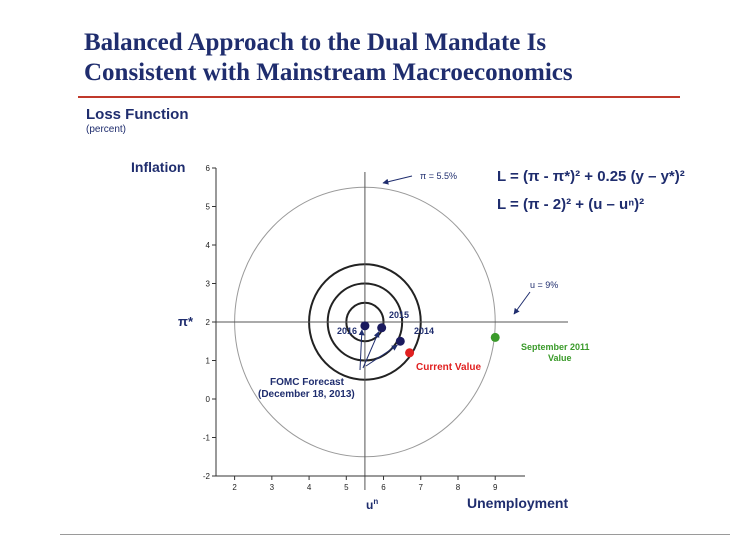 The width and height of the screenshot is (750, 550). Describe the element at coordinates (186, 321) in the screenshot. I see `pi-star-label: π*` at that location.